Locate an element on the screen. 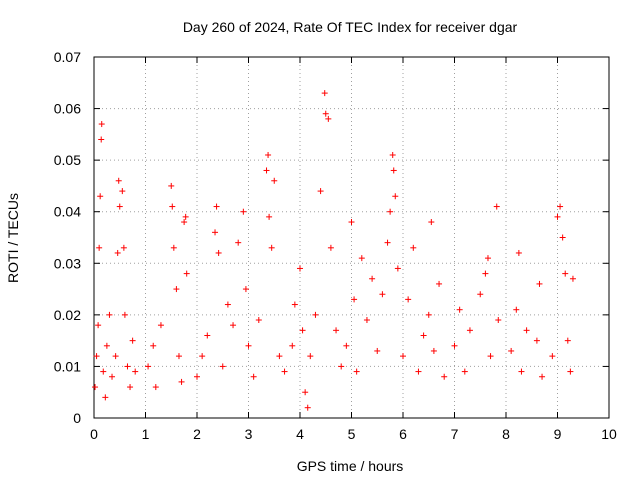  y-axis-label: ROTI / TECUs is located at coordinates (13, 238).